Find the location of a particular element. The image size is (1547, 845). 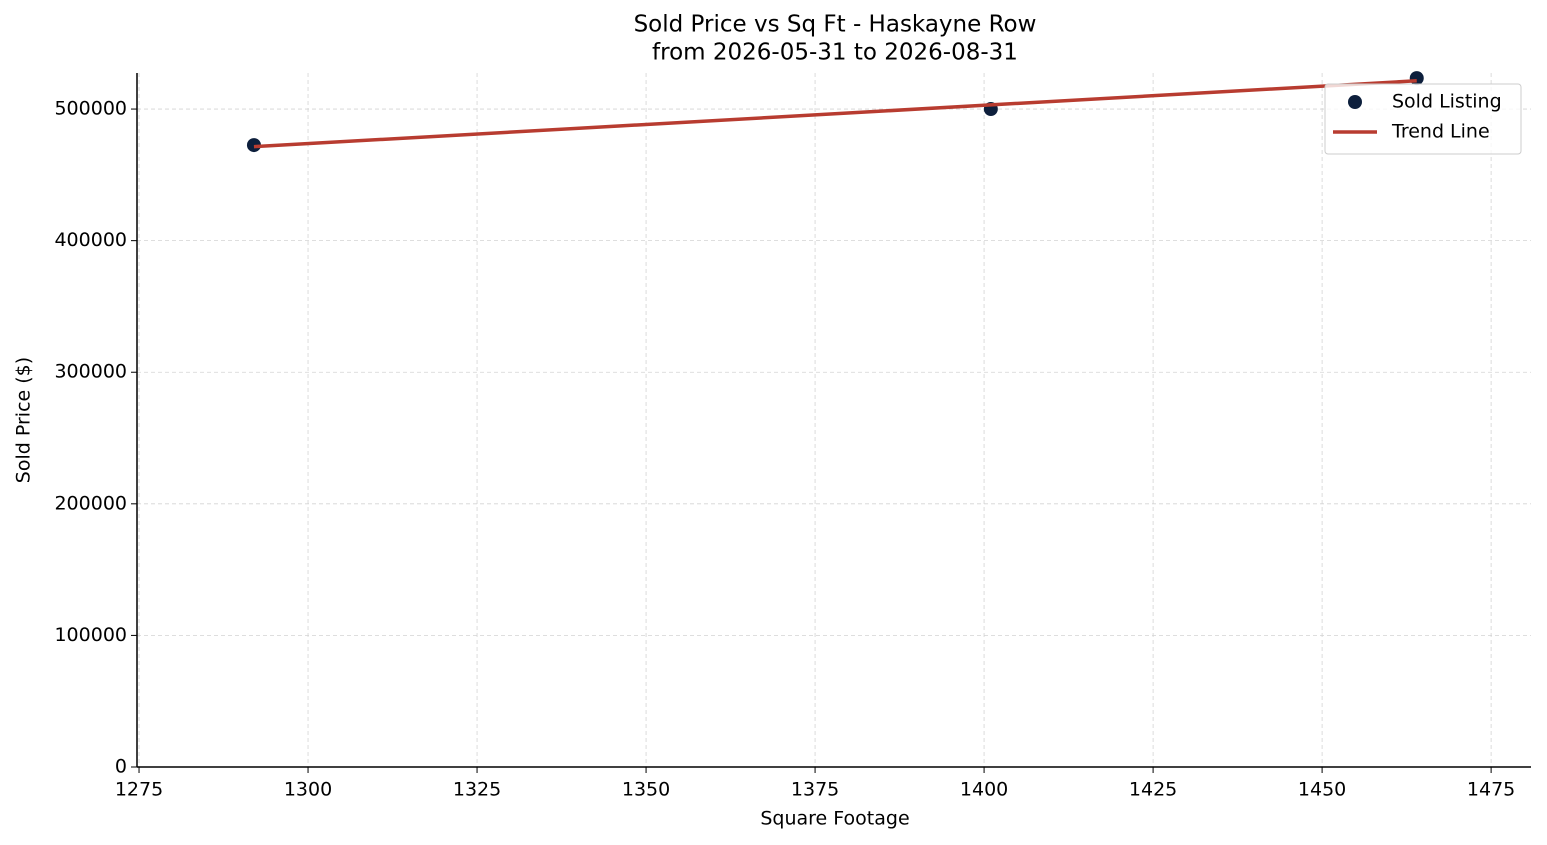

y-tick-label: 0 is located at coordinates (121, 767).